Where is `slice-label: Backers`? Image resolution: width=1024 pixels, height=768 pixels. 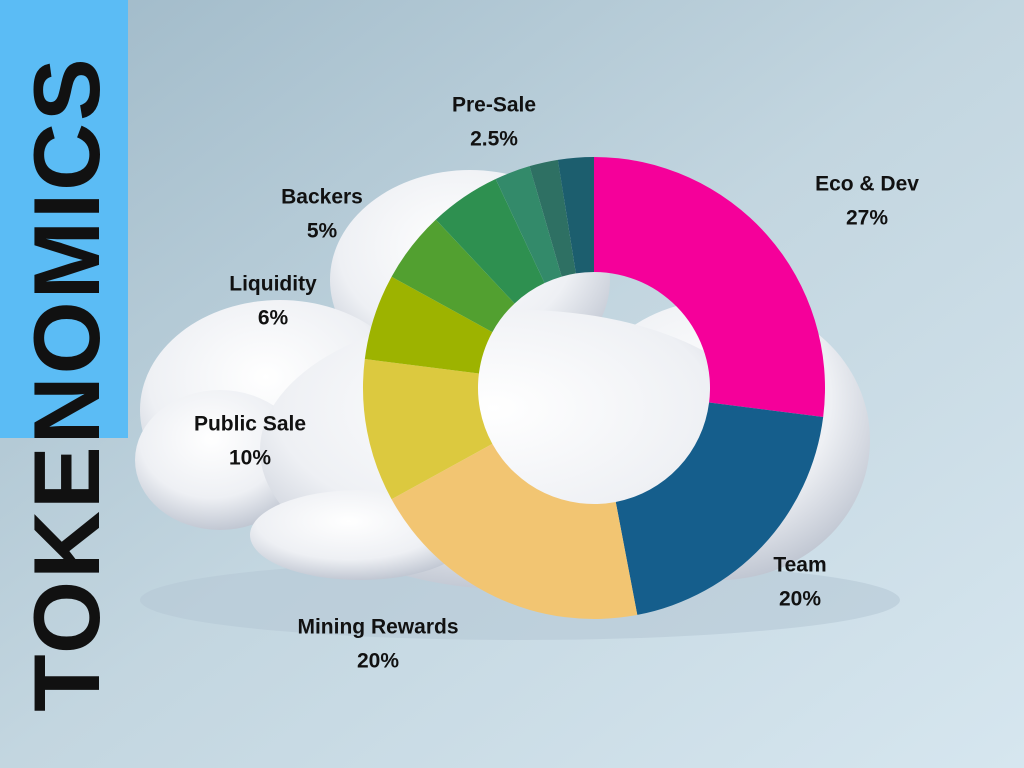
slice-label: Backers is located at coordinates (322, 197).